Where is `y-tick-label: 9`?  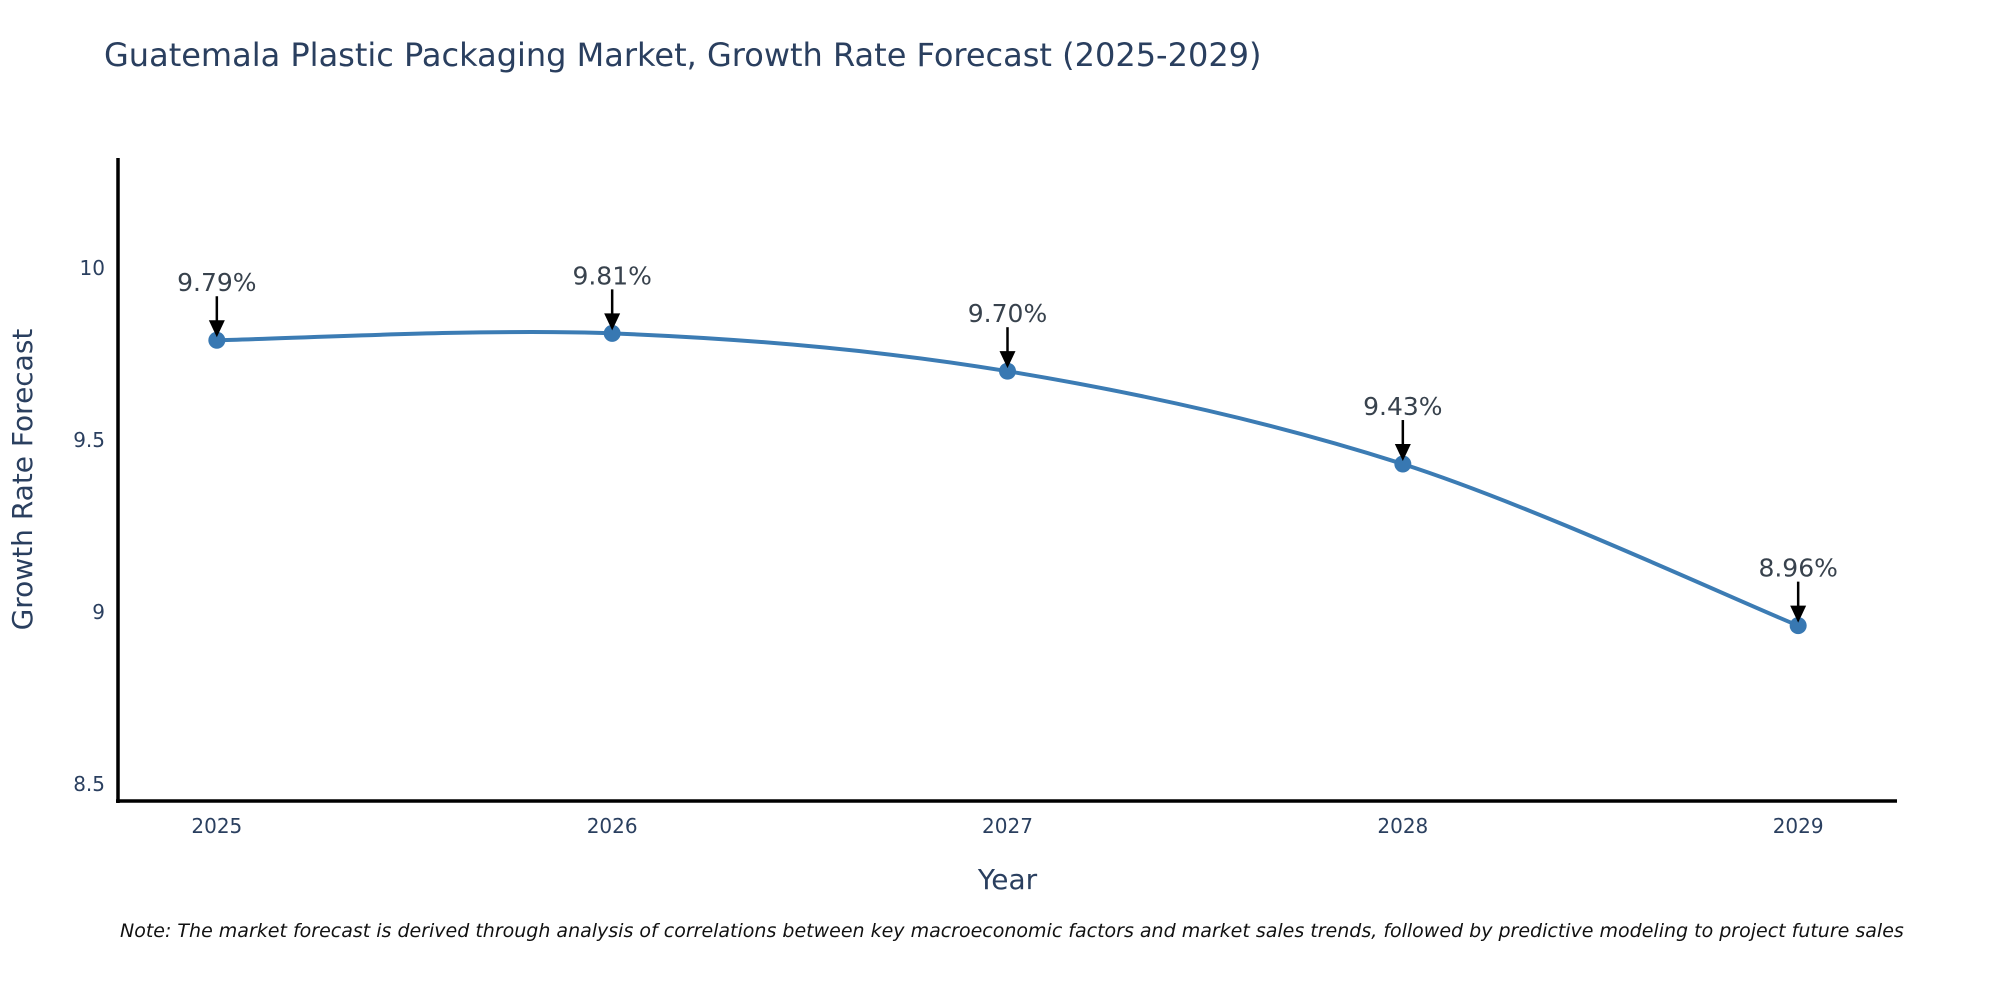
y-tick-label: 9 is located at coordinates (98, 612).